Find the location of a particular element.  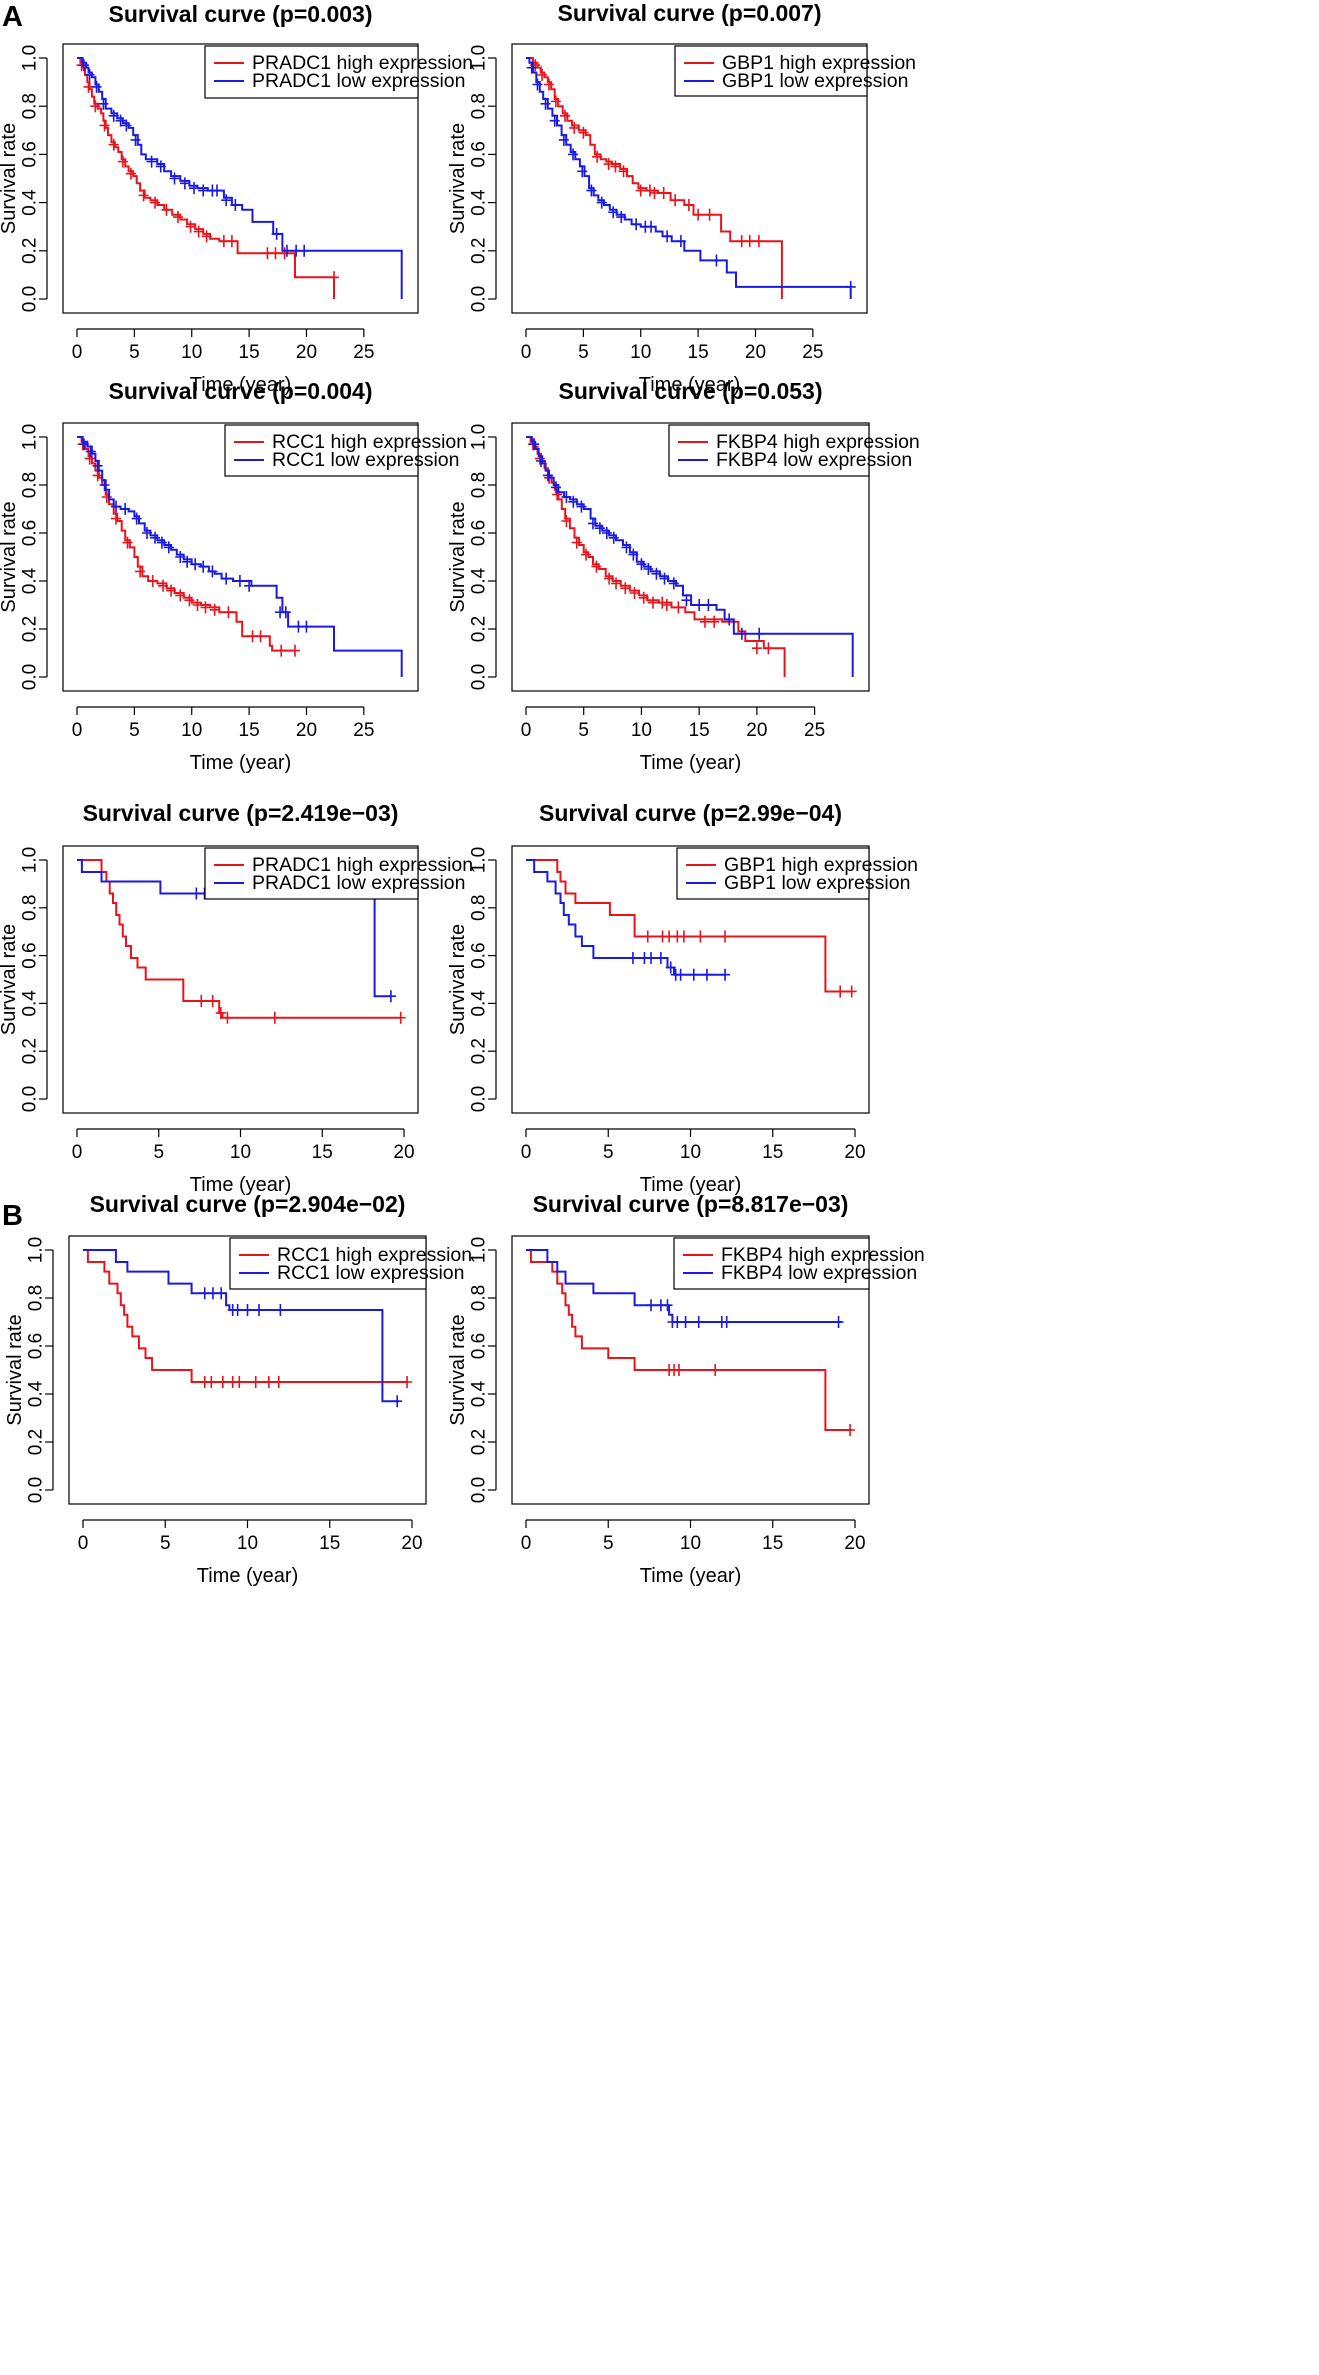

series-high-line is located at coordinates (245, 1316).